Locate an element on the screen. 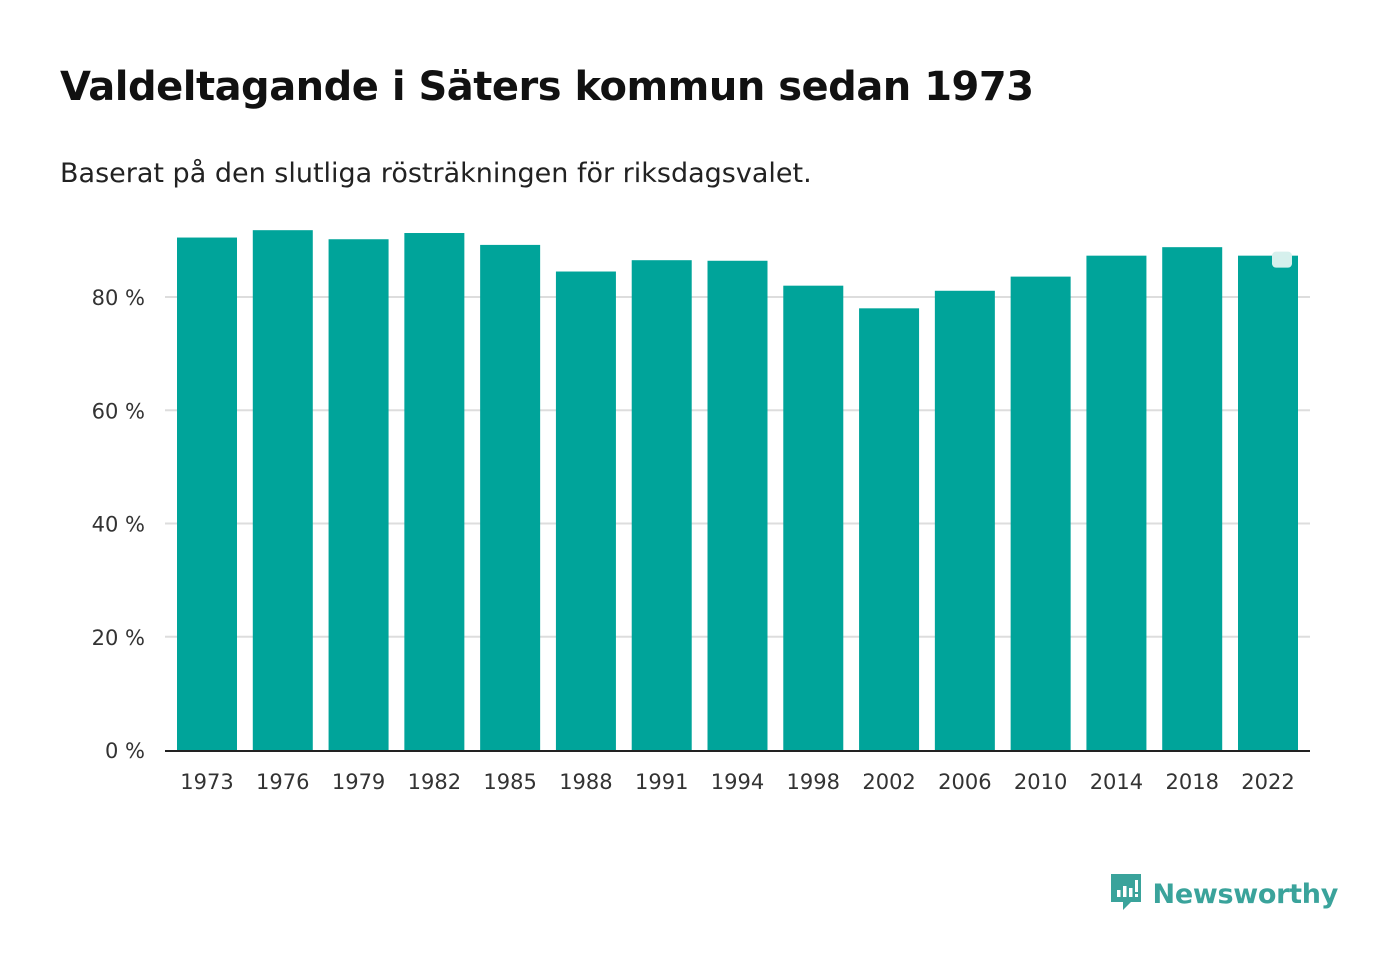 Image resolution: width=1400 pixels, height=973 pixels. x-tick-label: 1982 is located at coordinates (434, 782).